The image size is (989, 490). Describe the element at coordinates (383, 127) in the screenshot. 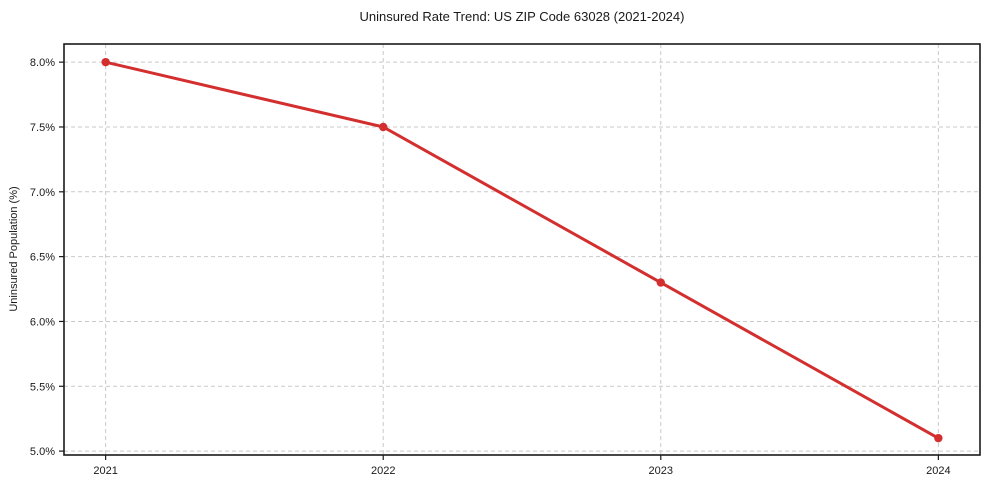

I see `data-point-2022` at that location.